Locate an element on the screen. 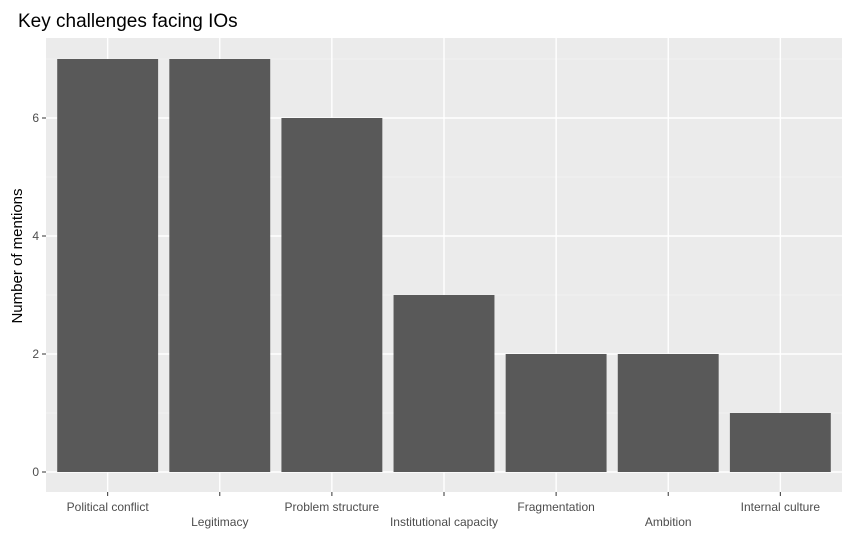 This screenshot has width=842, height=534. y-tick-label: 6 is located at coordinates (35, 118).